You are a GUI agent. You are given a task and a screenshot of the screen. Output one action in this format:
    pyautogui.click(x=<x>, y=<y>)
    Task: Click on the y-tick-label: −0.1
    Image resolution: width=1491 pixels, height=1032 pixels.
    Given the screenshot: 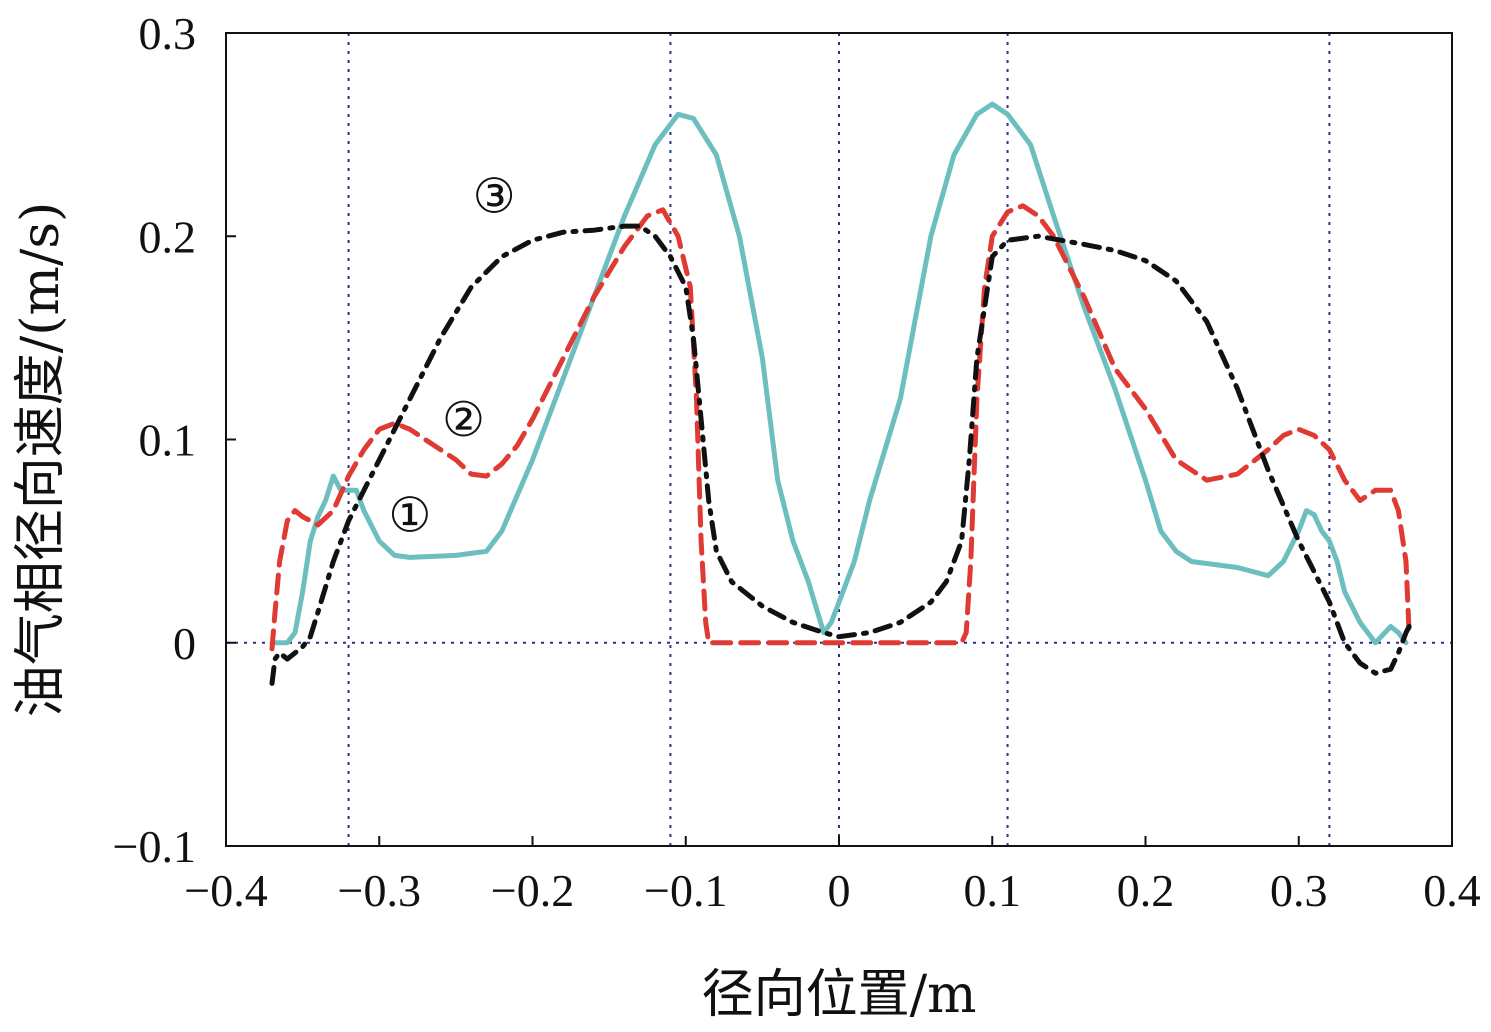 What is the action you would take?
    pyautogui.click(x=154, y=846)
    